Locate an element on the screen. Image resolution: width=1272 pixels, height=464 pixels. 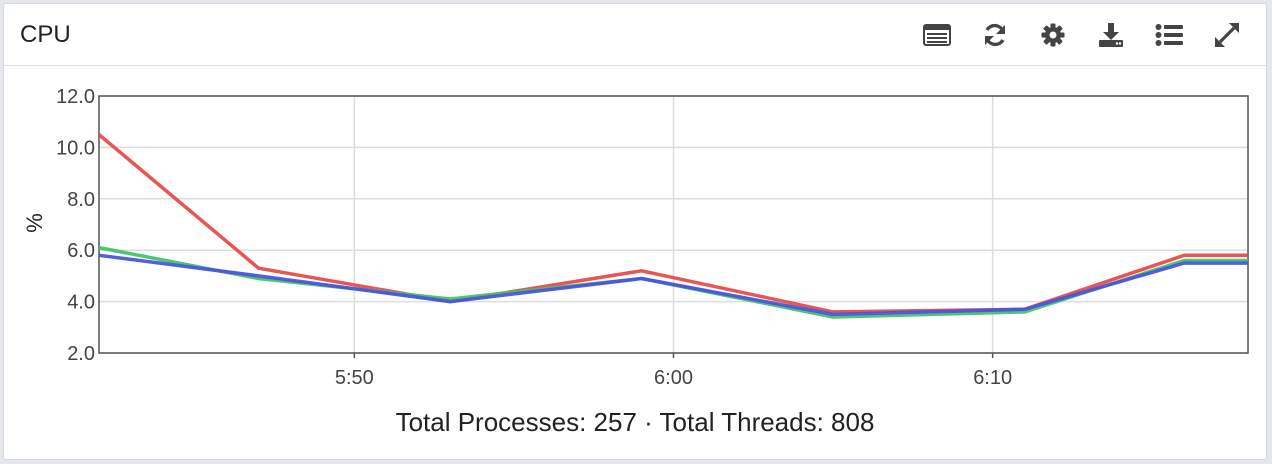
panel-title: CPU is located at coordinates (45, 34).